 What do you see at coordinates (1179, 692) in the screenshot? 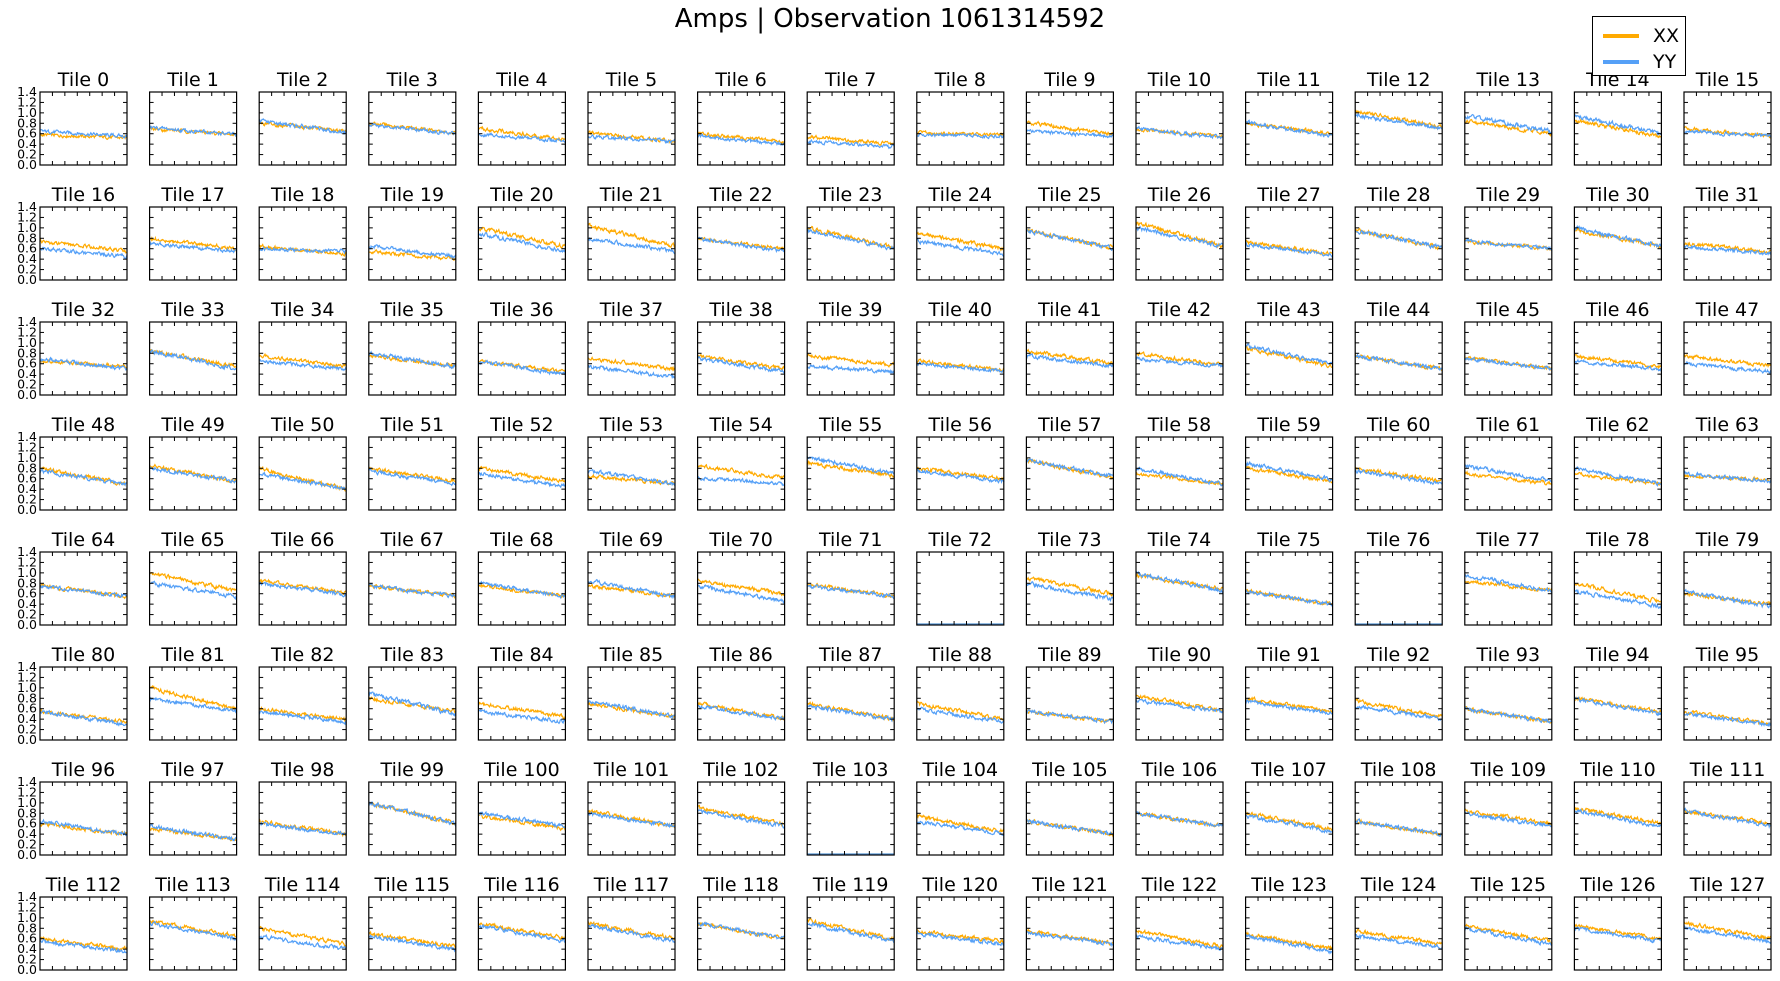
I see `tile-panel-90: Tile 90` at bounding box center [1179, 692].